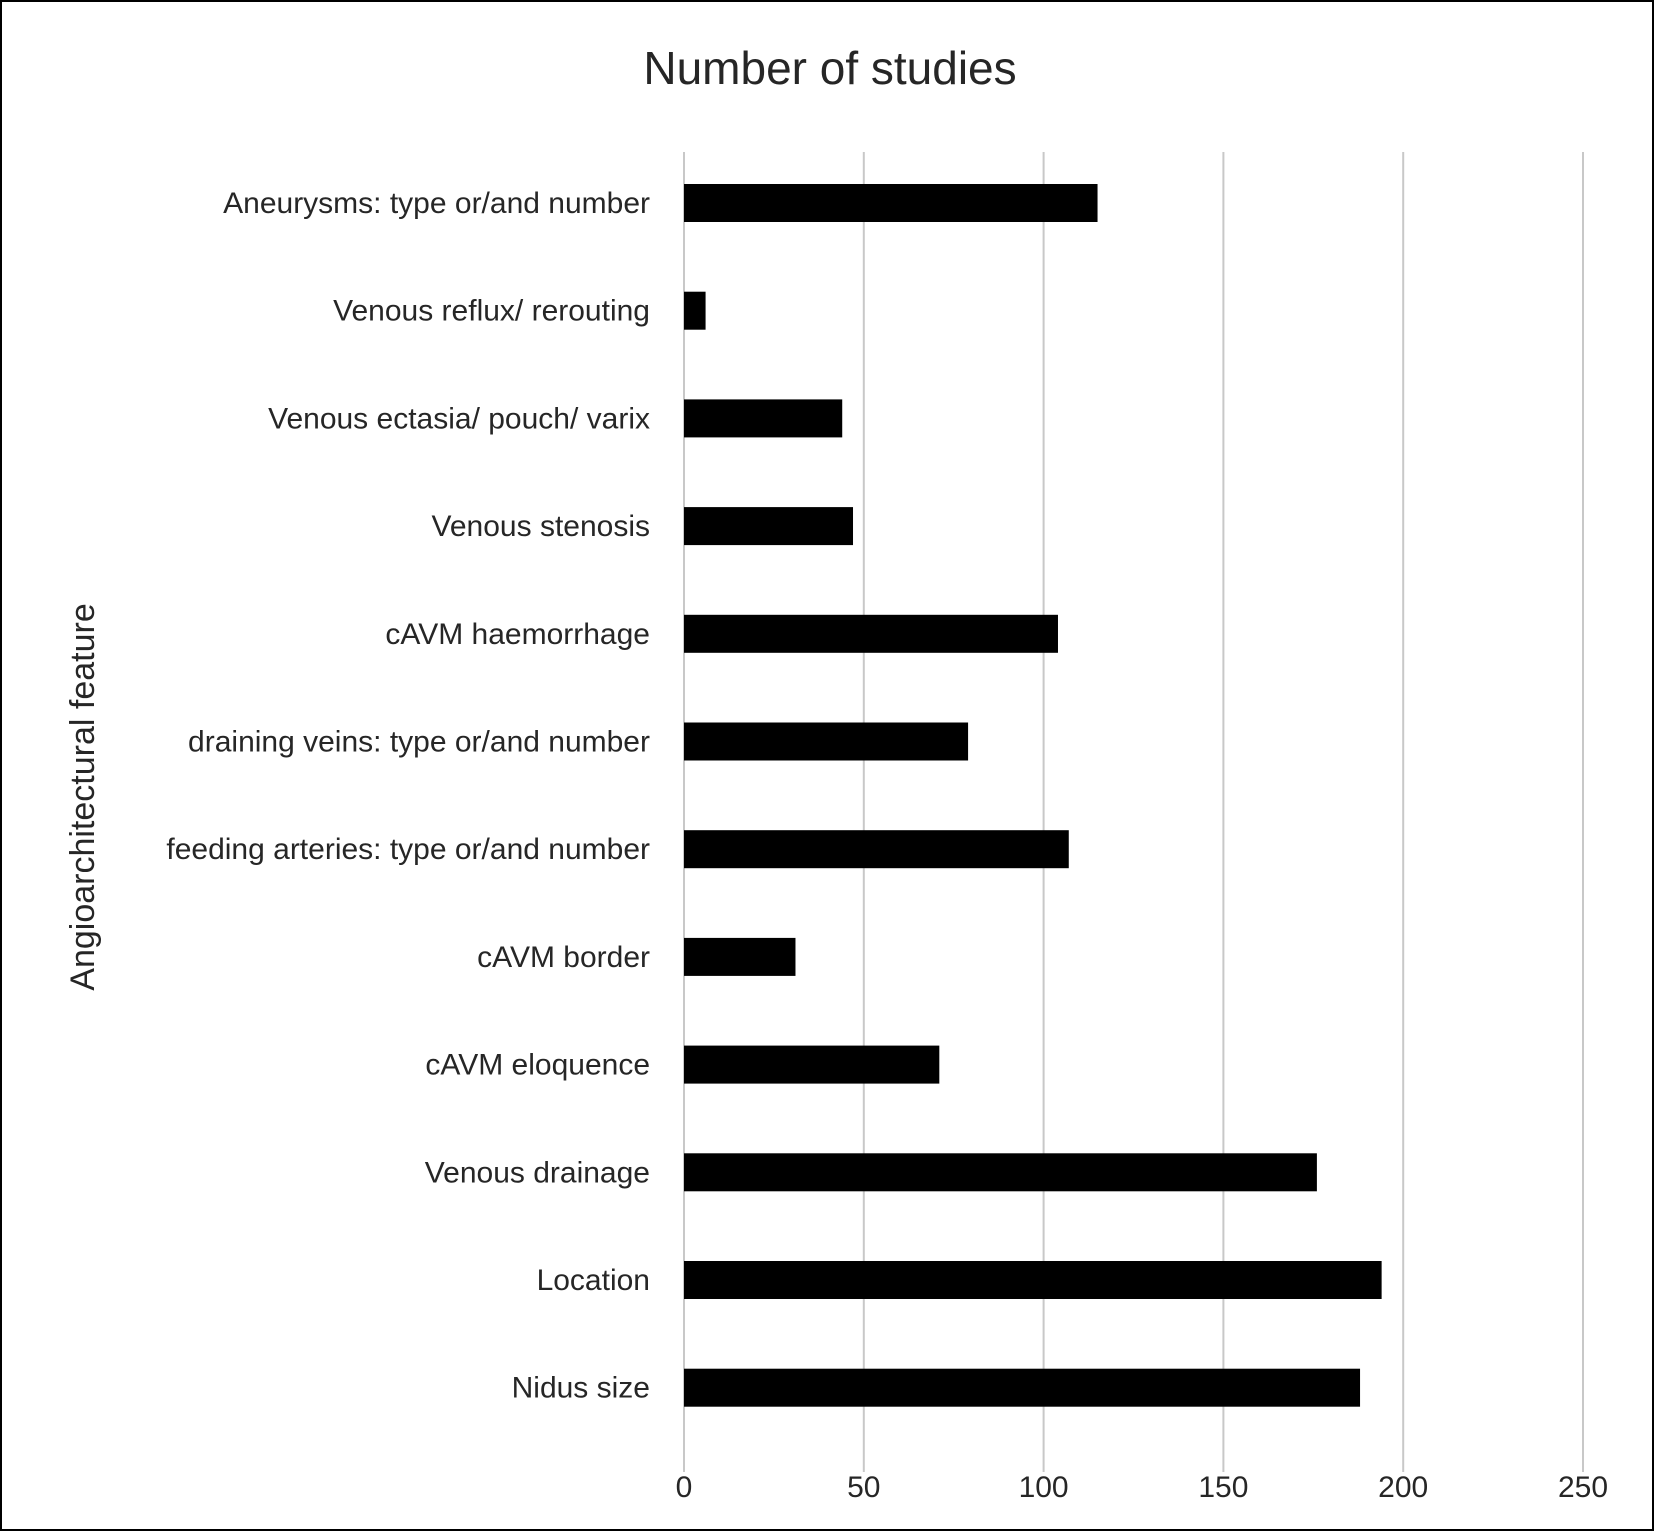 Image resolution: width=1654 pixels, height=1531 pixels. Describe the element at coordinates (459, 418) in the screenshot. I see `category-label: Venous ectasia/ pouch/ varix` at that location.